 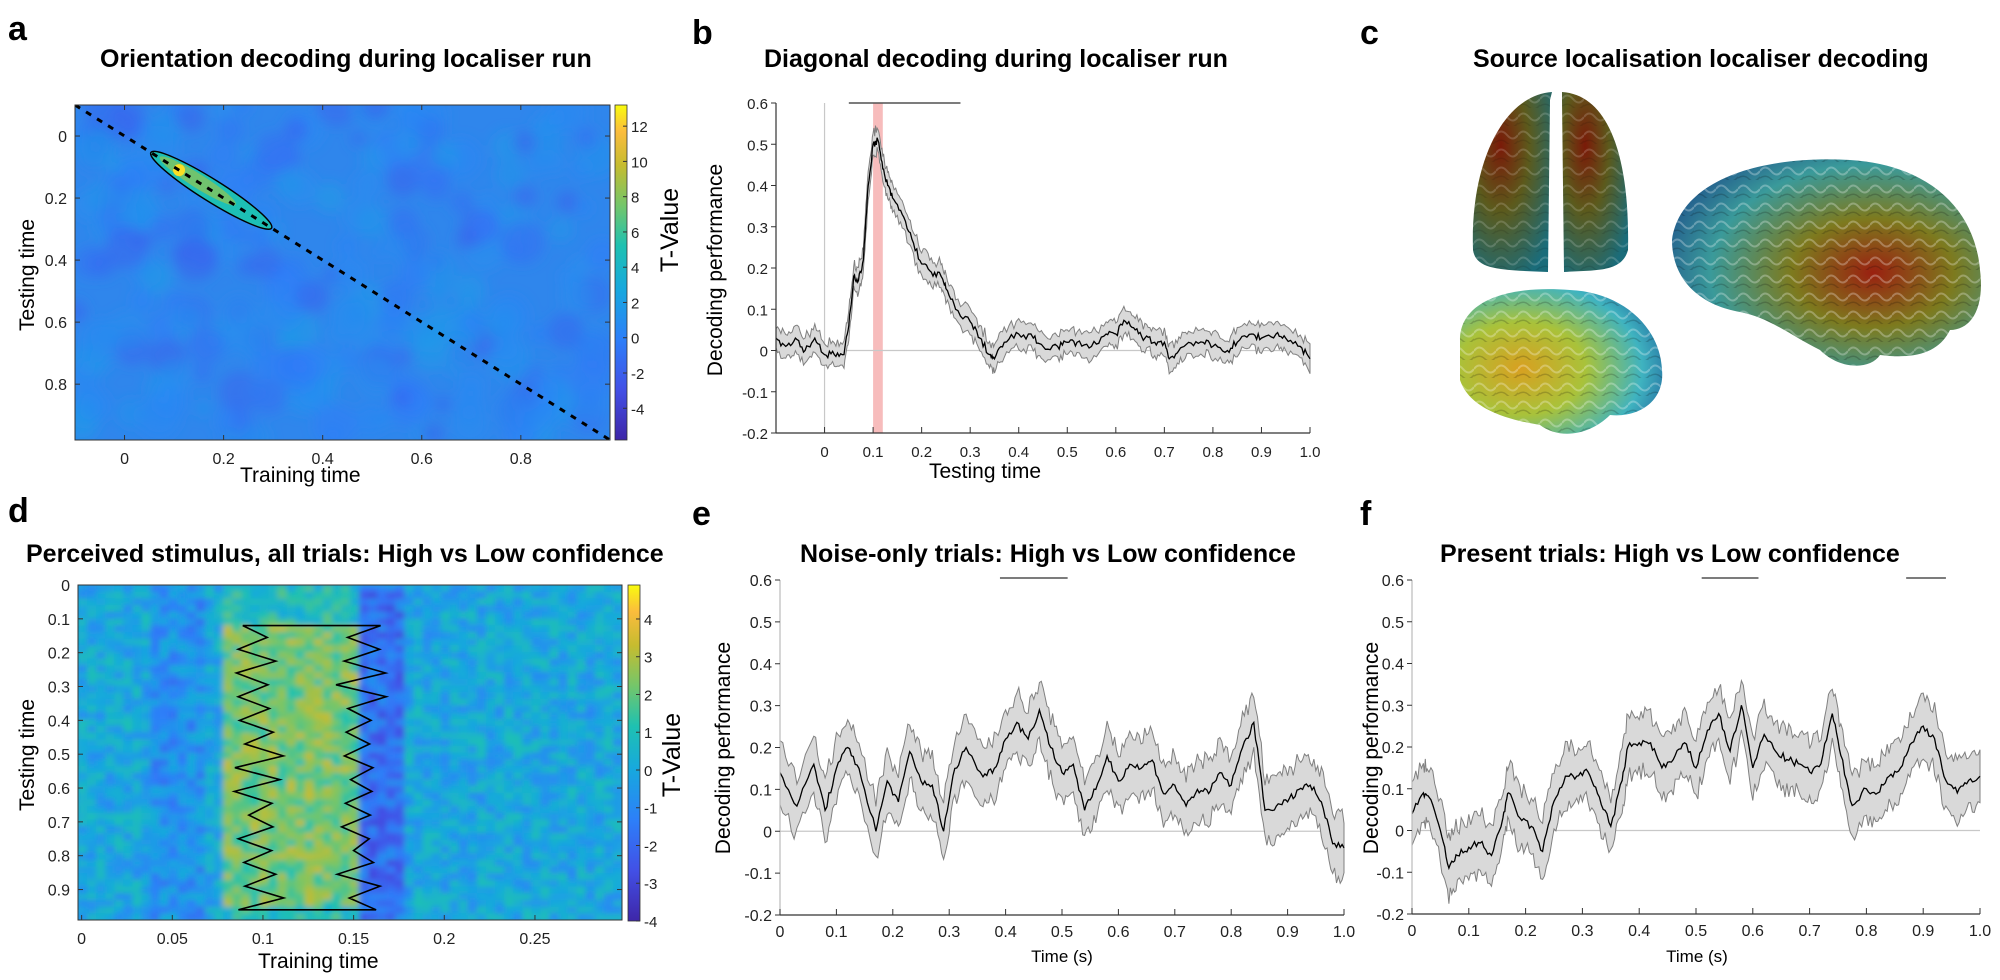 What do you see at coordinates (1390, 873) in the screenshot?
I see `ytick-label: -0.1` at bounding box center [1390, 873].